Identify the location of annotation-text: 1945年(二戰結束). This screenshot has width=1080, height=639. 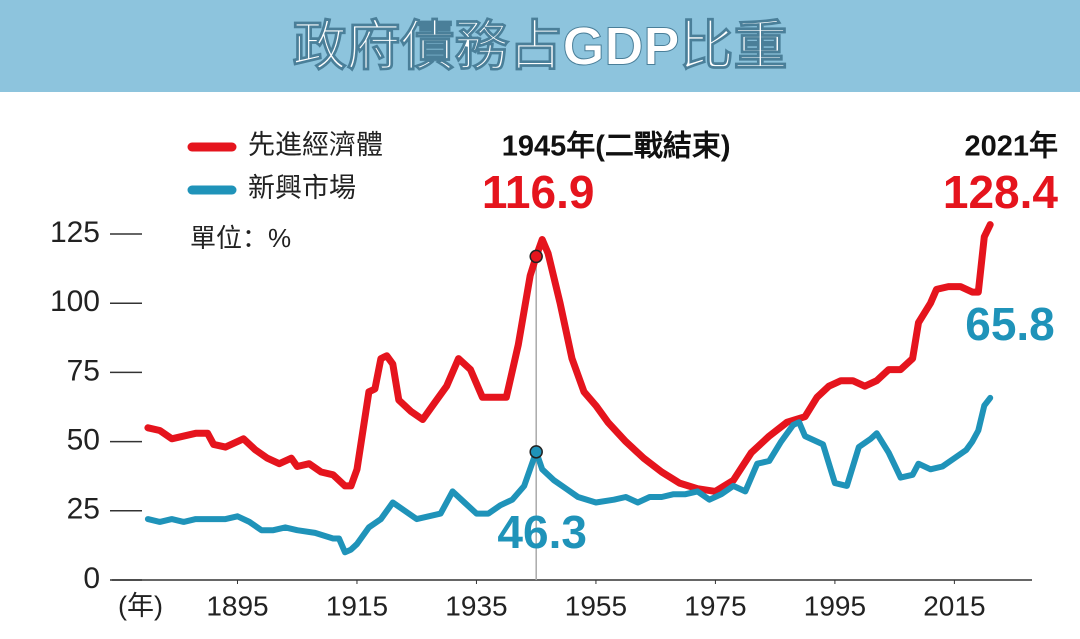
(616, 146).